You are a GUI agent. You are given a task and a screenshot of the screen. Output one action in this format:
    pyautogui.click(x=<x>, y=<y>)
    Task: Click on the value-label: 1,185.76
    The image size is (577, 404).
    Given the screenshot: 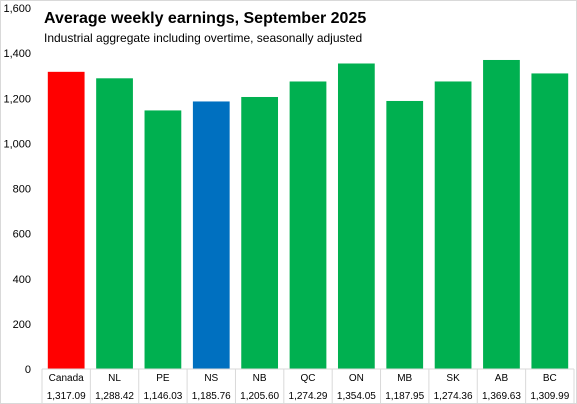 What is the action you would take?
    pyautogui.click(x=211, y=396)
    